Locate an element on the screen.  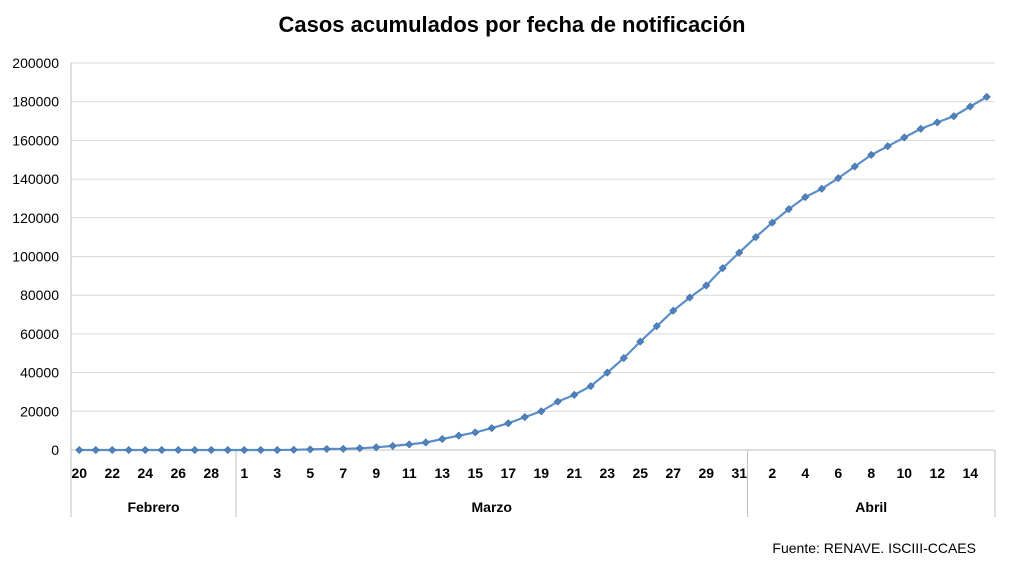
x-tick-label: 27 is located at coordinates (673, 473).